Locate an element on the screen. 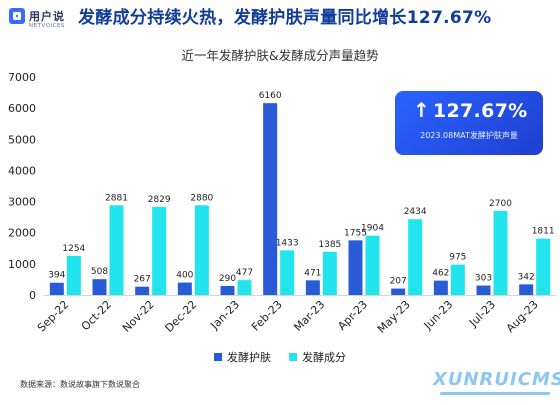 Image resolution: width=560 pixels, height=405 pixels. data-label: 1385 is located at coordinates (329, 245).